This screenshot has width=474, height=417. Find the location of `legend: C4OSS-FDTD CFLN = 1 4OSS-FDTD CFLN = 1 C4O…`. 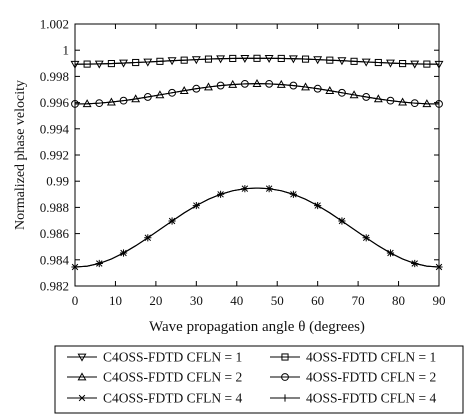

legend: C4OSS-FDTD CFLN = 1 4OSS-FDTD CFLN = 1 C4O… is located at coordinates (252, 378).